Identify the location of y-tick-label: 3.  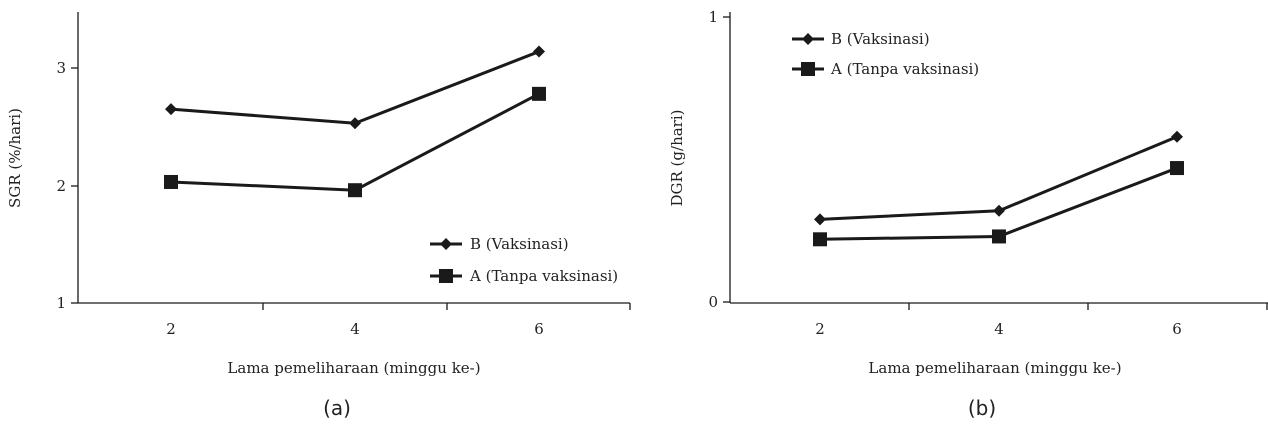
(61, 68).